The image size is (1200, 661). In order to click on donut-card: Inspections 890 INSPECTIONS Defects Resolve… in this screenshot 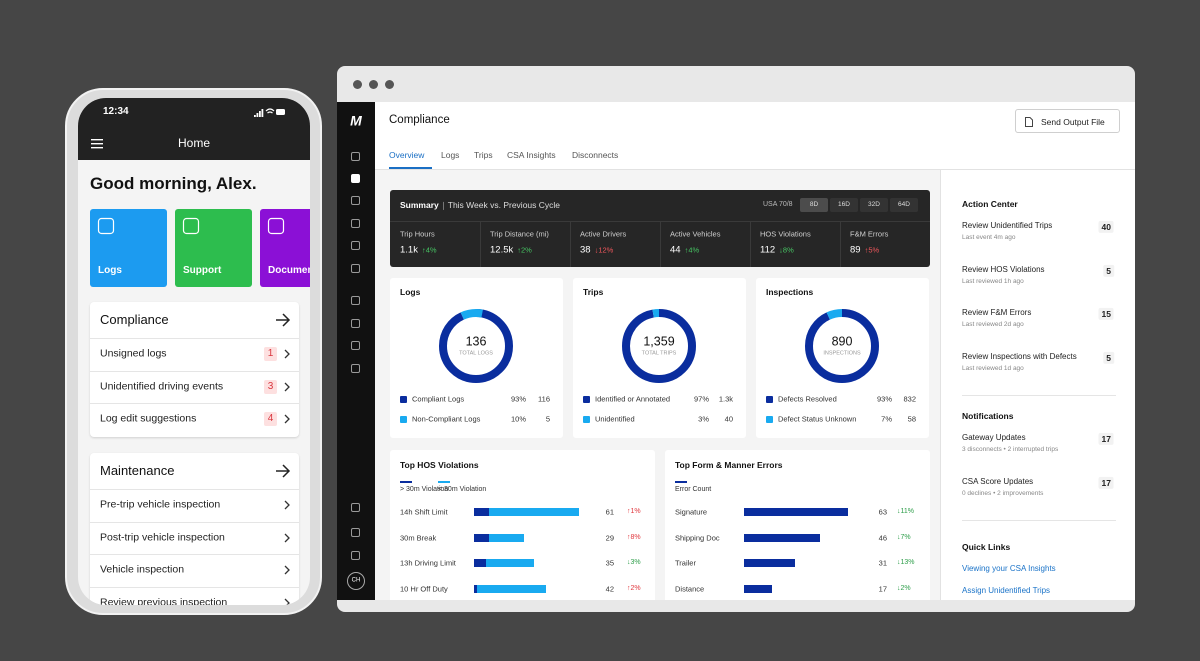, I will do `click(842, 358)`.